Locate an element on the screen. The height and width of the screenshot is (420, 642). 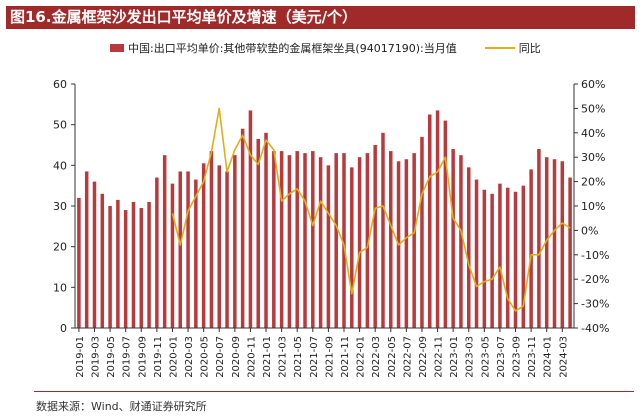
x-tick-label: 2021-01 is located at coordinates (267, 357).